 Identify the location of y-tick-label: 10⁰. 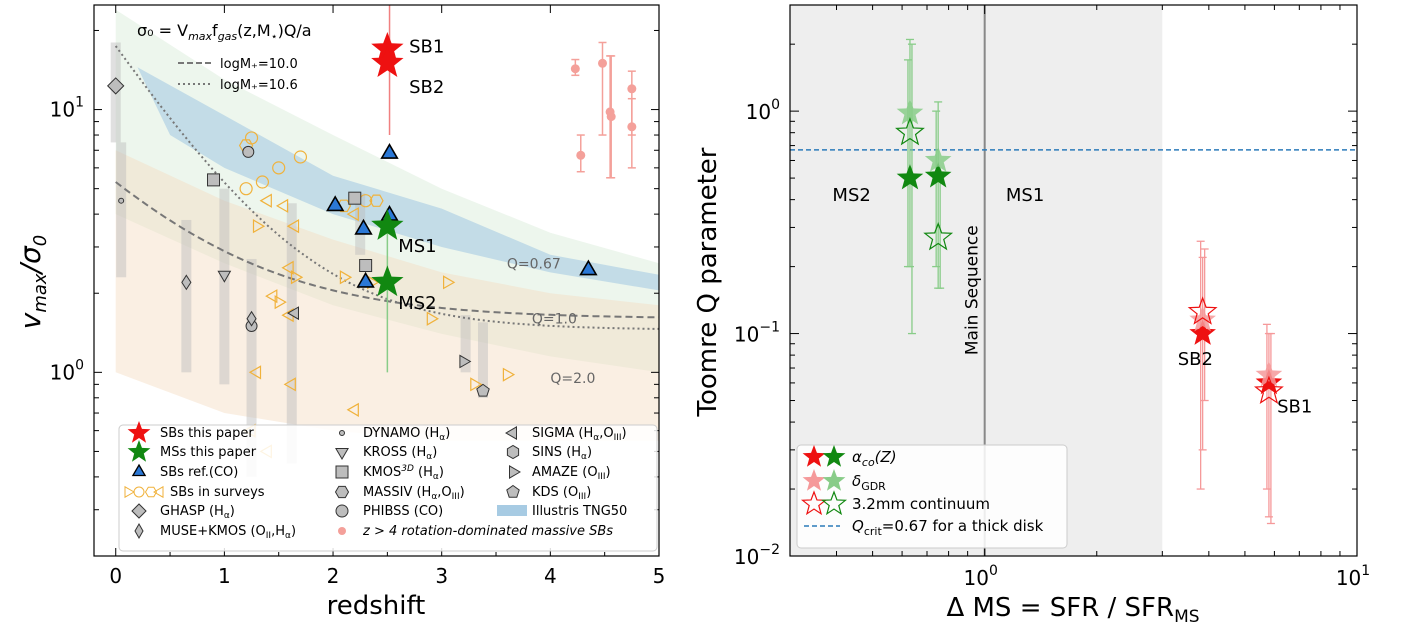
(763, 110).